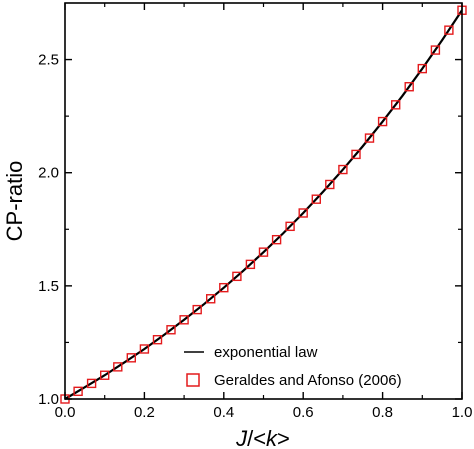 The height and width of the screenshot is (449, 474). Describe the element at coordinates (283, 437) in the screenshot. I see `x-axis-title-part-4: >` at that location.